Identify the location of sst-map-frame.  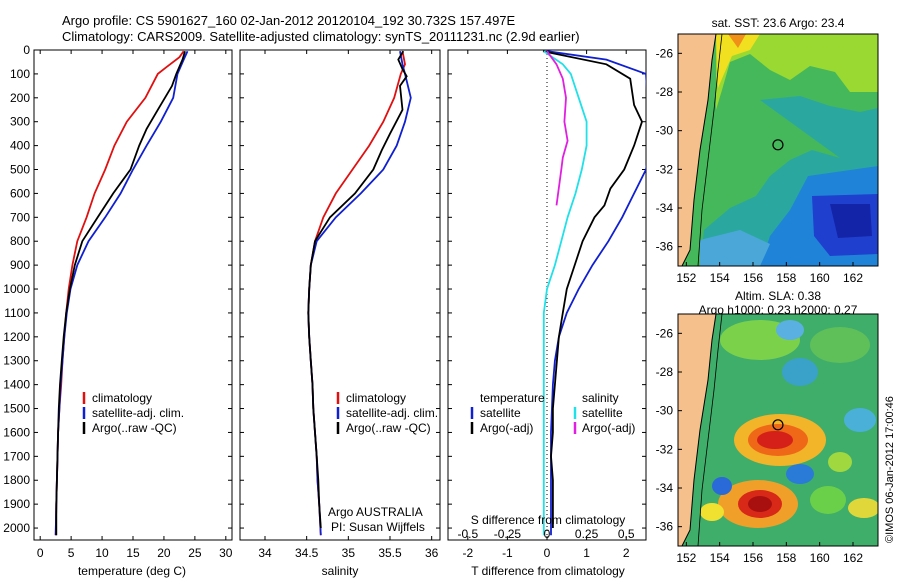
(778, 150).